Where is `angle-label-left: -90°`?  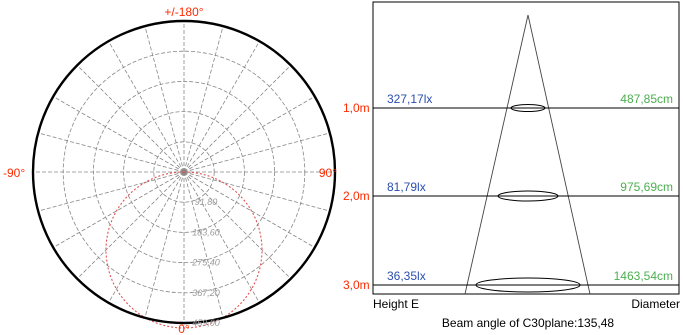
angle-label-left: -90° is located at coordinates (14, 173).